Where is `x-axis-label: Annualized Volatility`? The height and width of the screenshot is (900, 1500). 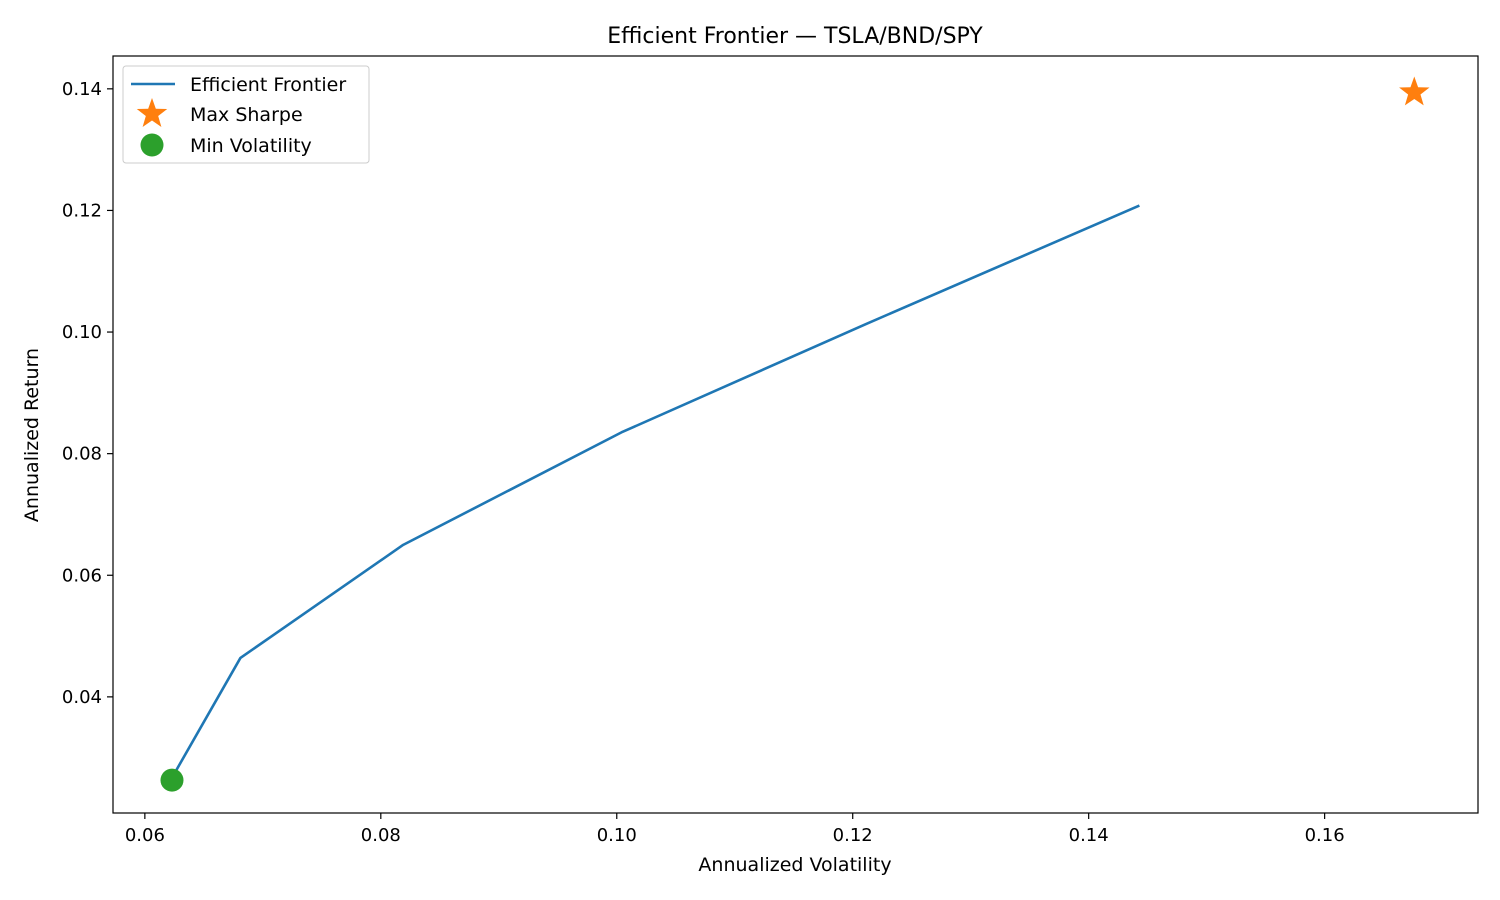 x-axis-label: Annualized Volatility is located at coordinates (794, 865).